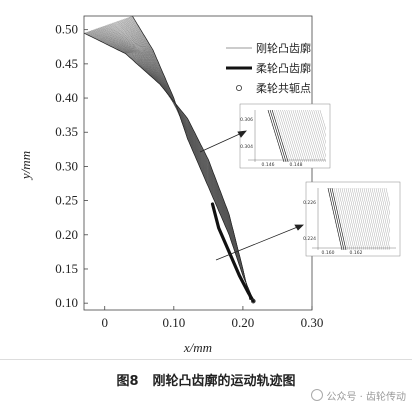  Describe the element at coordinates (251, 195) in the screenshot. I see `zoom-arrows` at that location.